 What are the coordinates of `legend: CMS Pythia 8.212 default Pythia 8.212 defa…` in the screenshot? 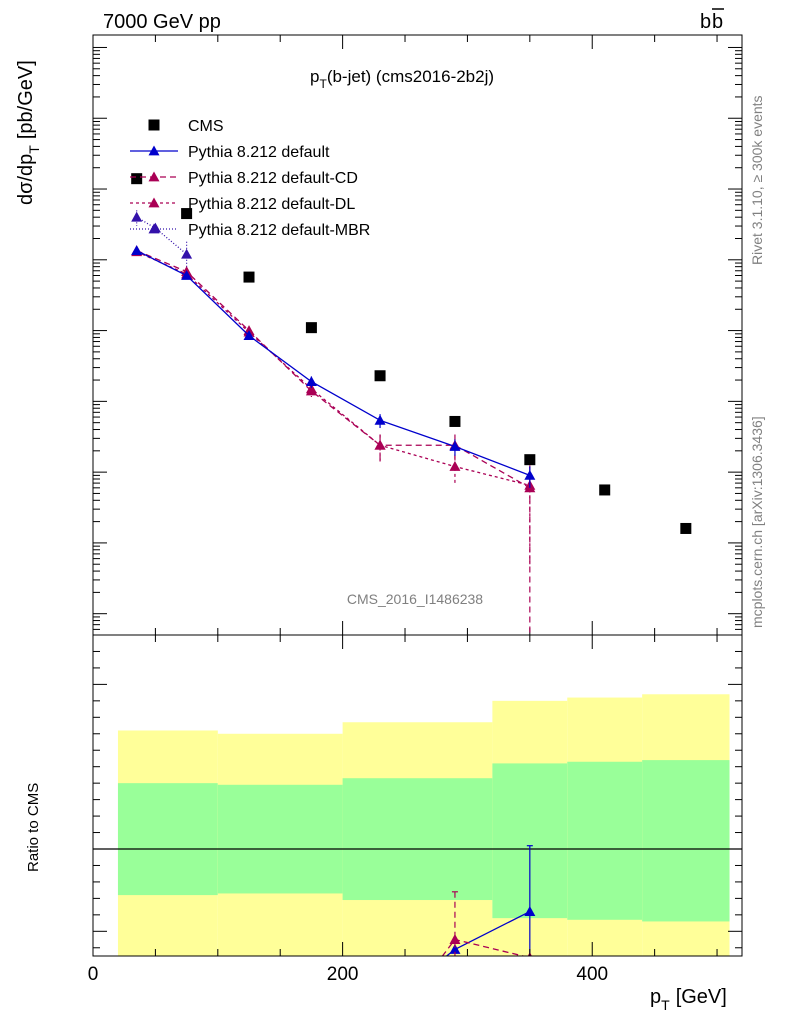 It's located at (250, 178).